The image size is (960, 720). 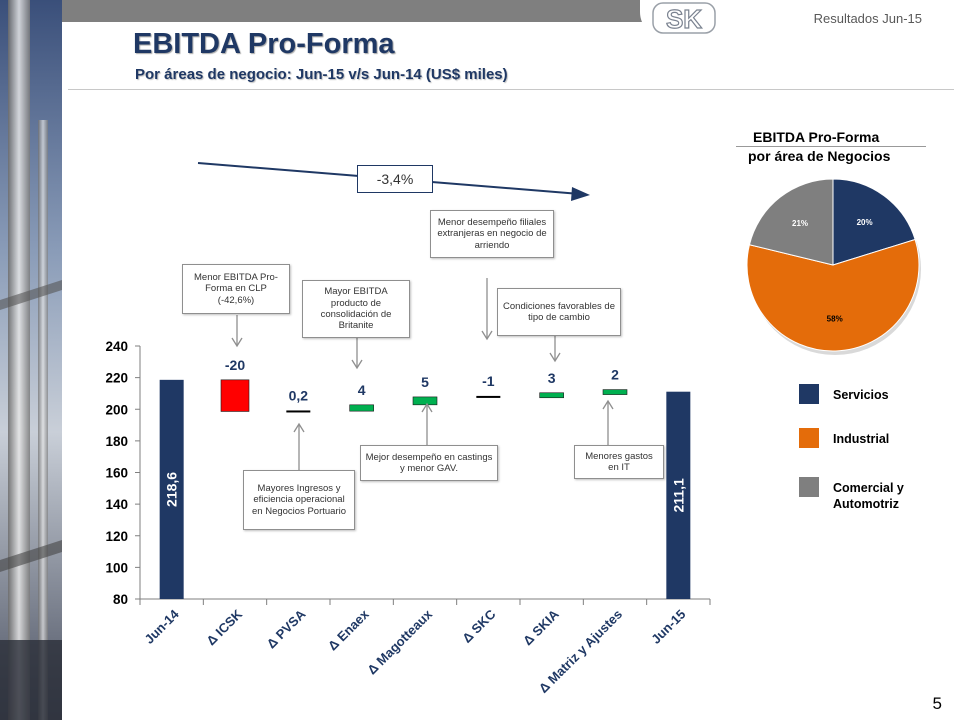 What do you see at coordinates (116, 473) in the screenshot?
I see `y-tick-label: 160` at bounding box center [116, 473].